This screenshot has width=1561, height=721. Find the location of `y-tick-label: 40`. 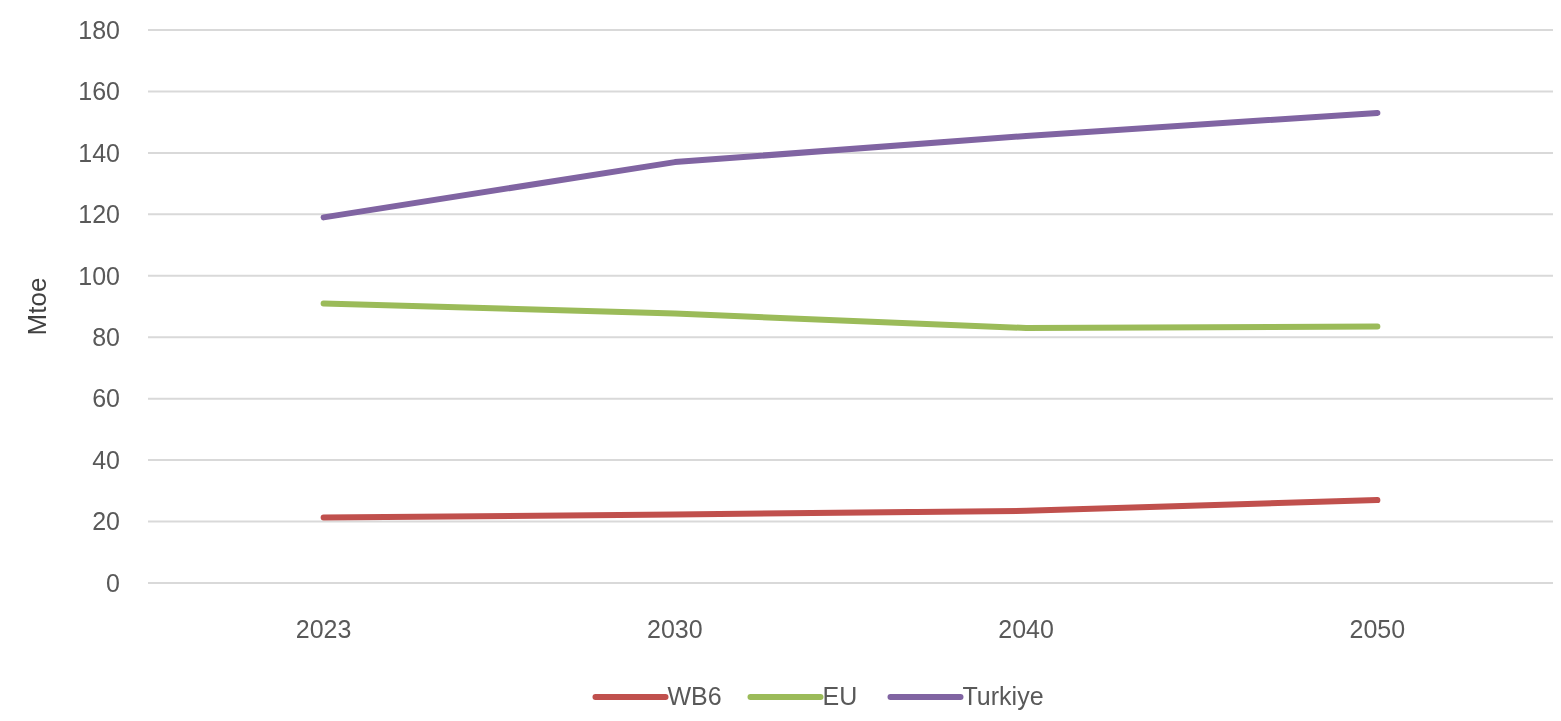

y-tick-label: 40 is located at coordinates (106, 459).